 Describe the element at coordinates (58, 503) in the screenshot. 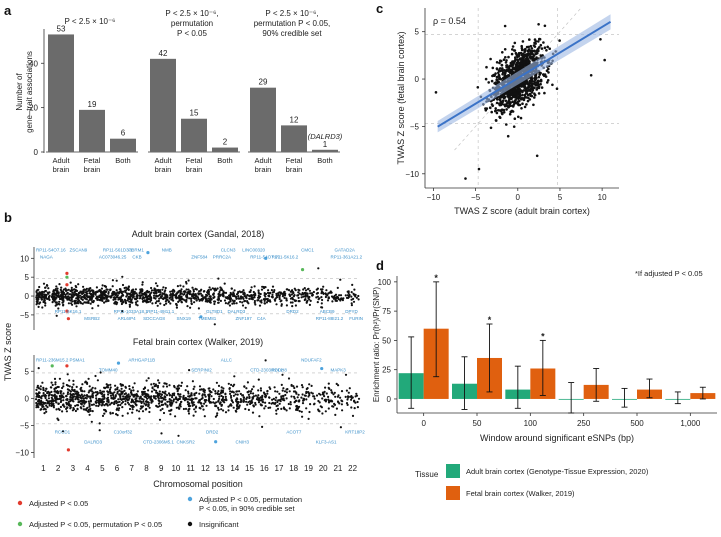

I see `b-legend-label: Adjusted P < 0.05` at that location.